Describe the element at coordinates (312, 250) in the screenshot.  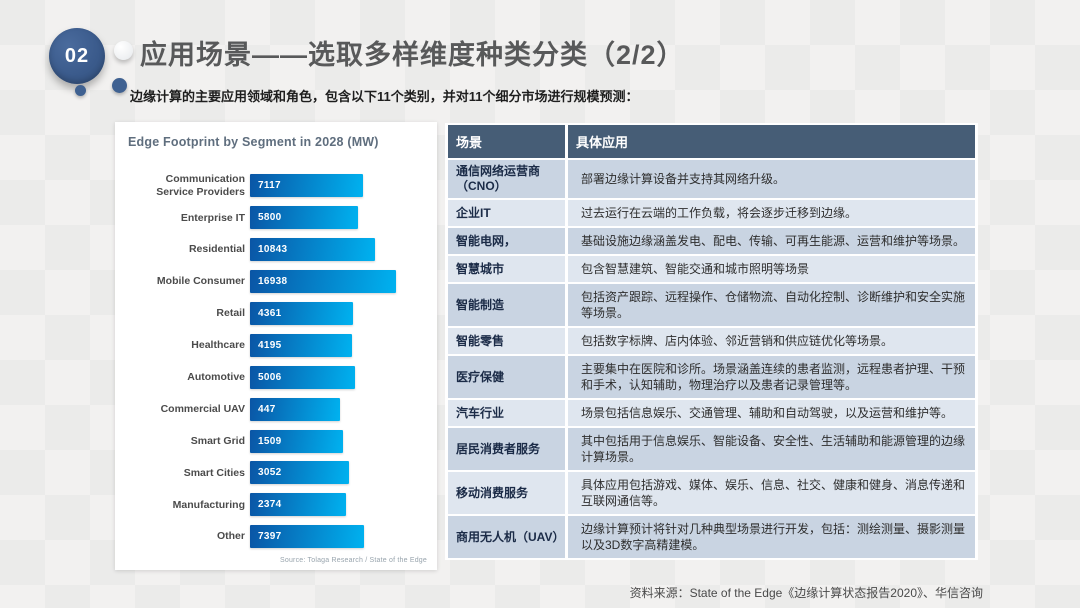
I see `bar: 10843` at that location.